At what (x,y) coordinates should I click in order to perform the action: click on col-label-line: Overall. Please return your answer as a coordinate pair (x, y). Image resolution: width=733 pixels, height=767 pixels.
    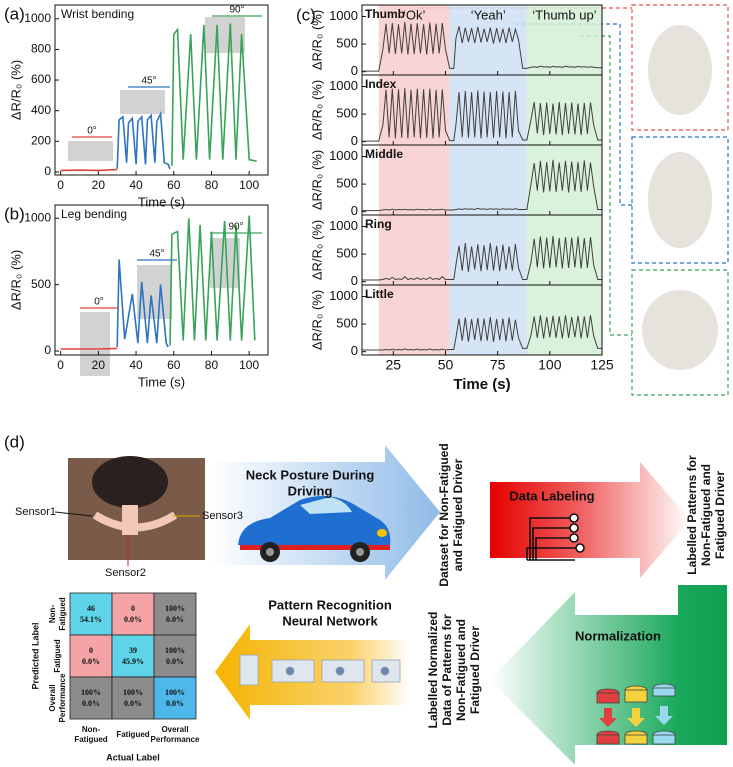
    Looking at the image, I should click on (174, 729).